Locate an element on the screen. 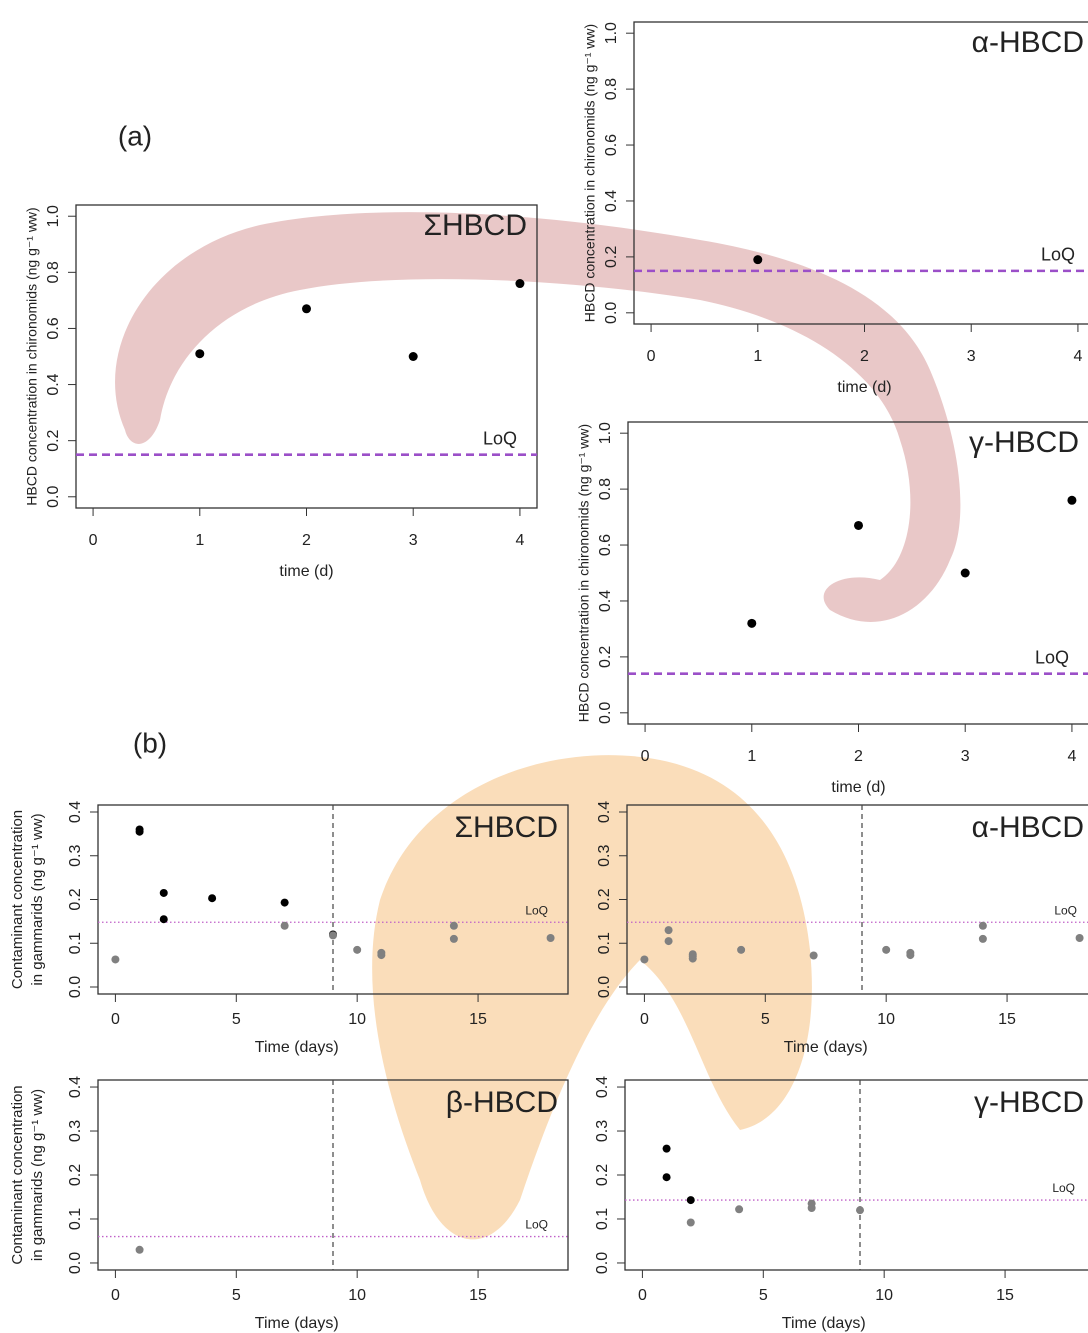 Image resolution: width=1088 pixels, height=1333 pixels. plot-box is located at coordinates (857, 573).